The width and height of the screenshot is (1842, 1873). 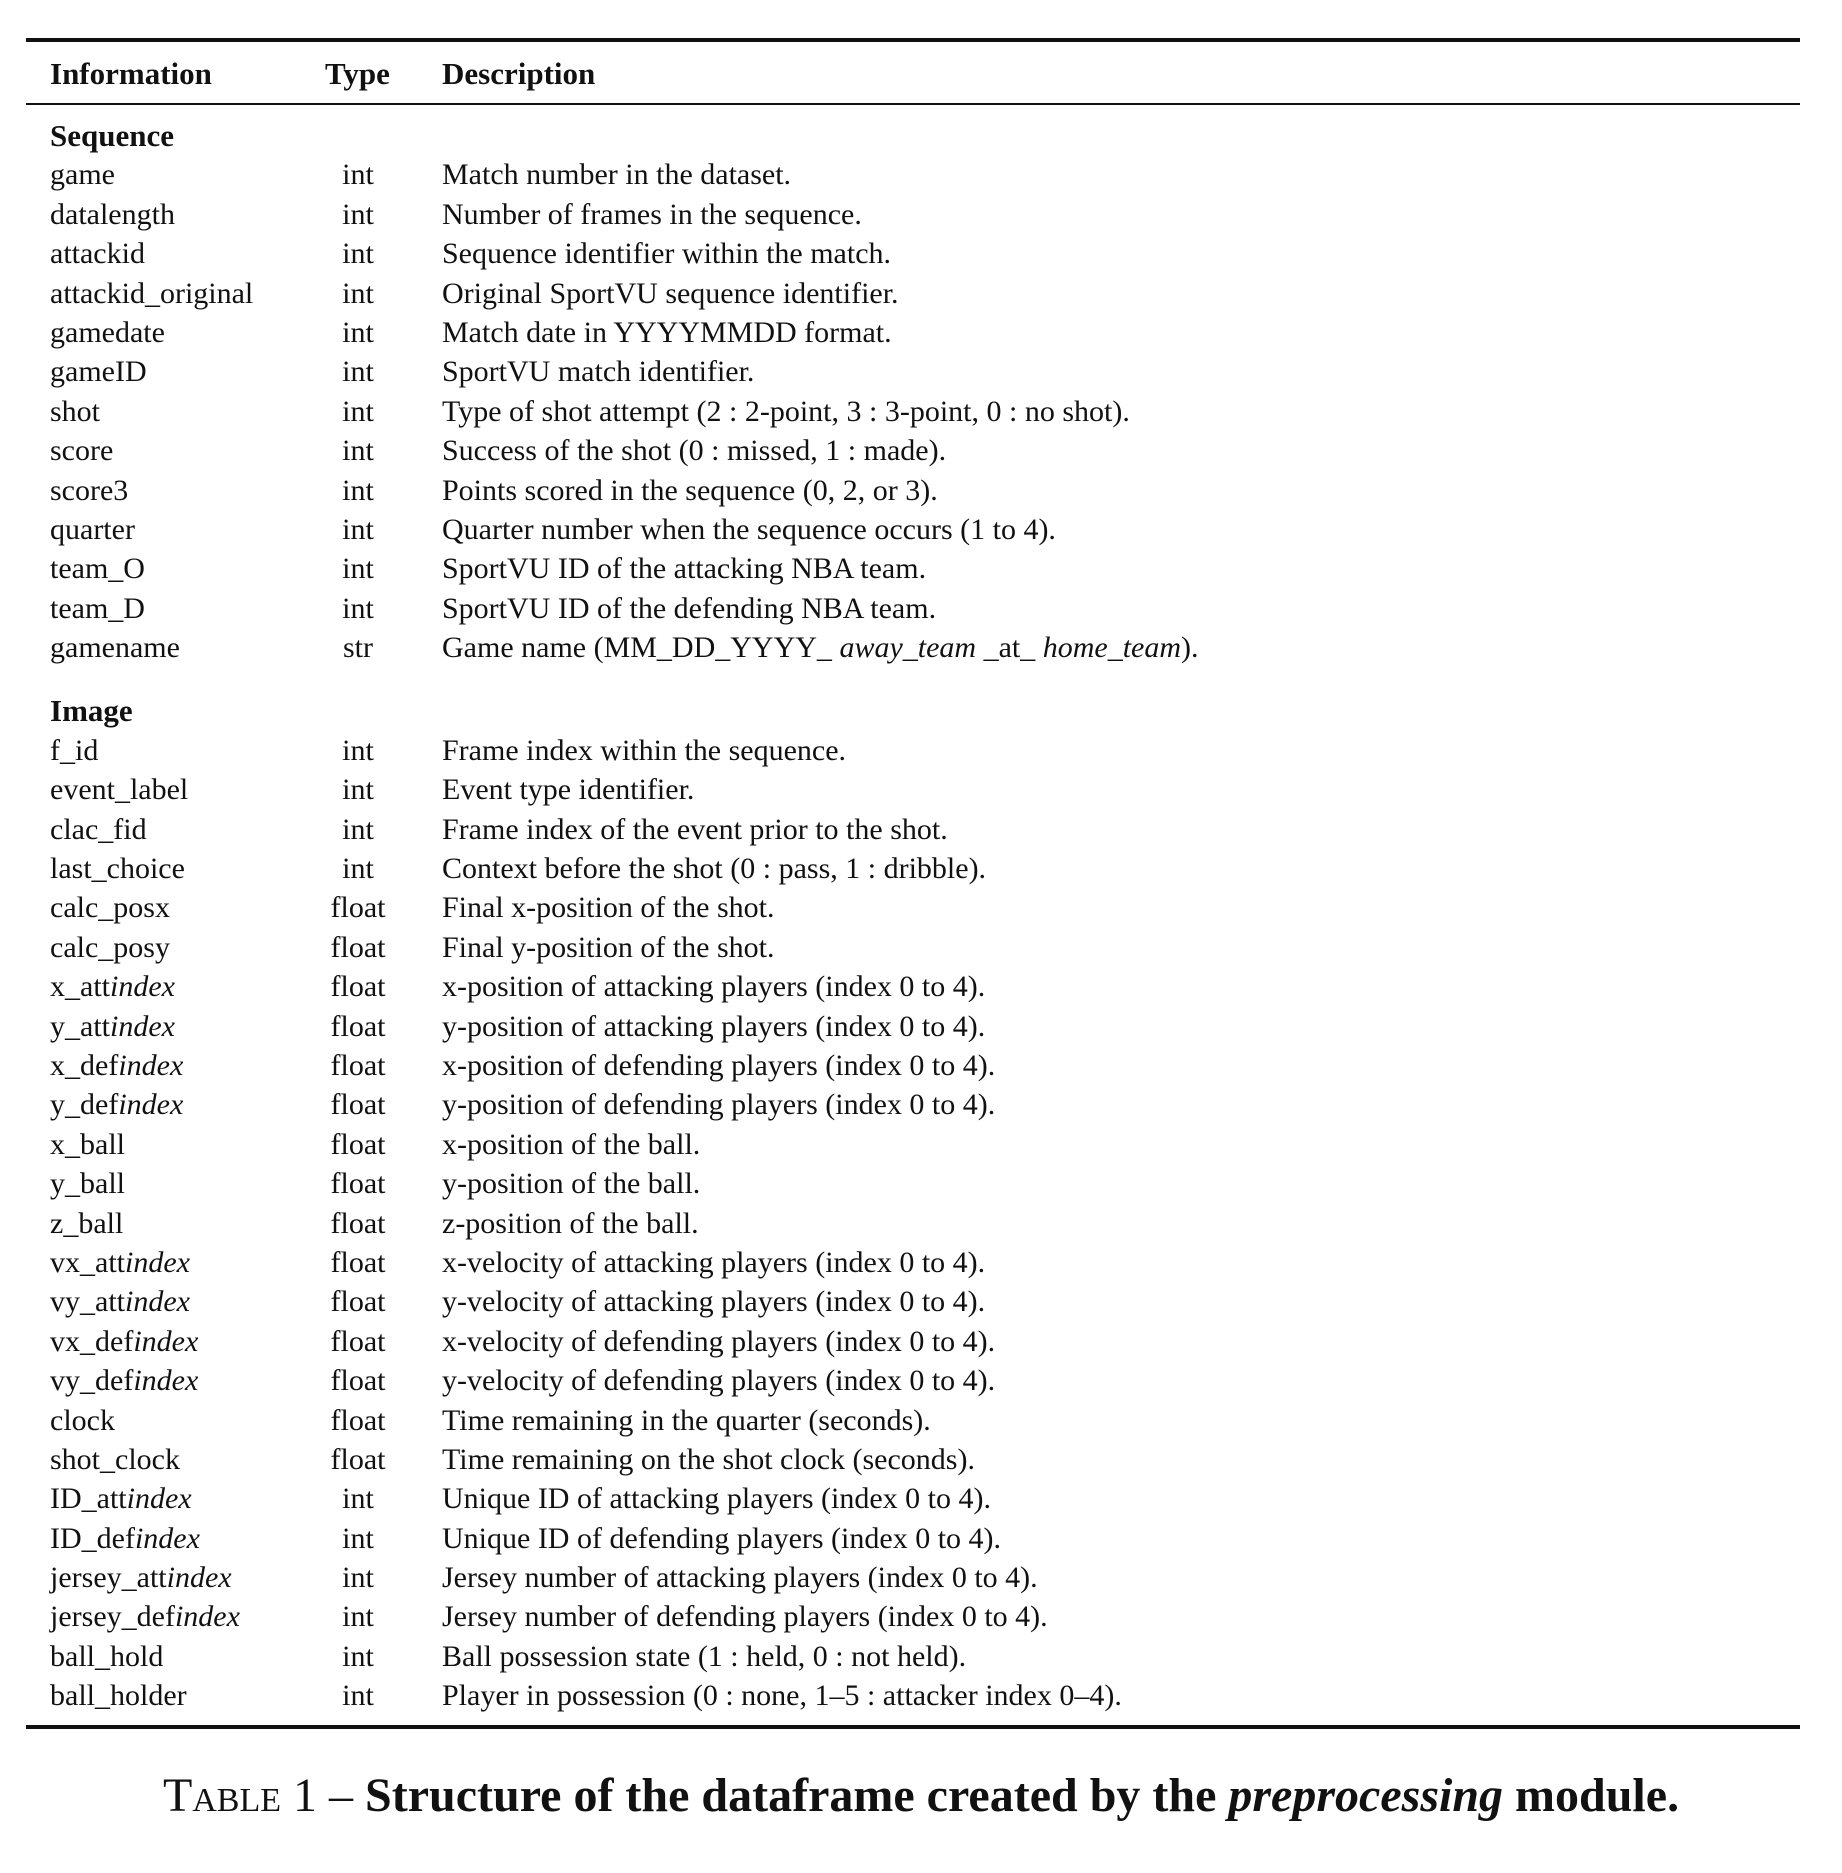 I want to click on cell-information: attackid, so click(x=97, y=254).